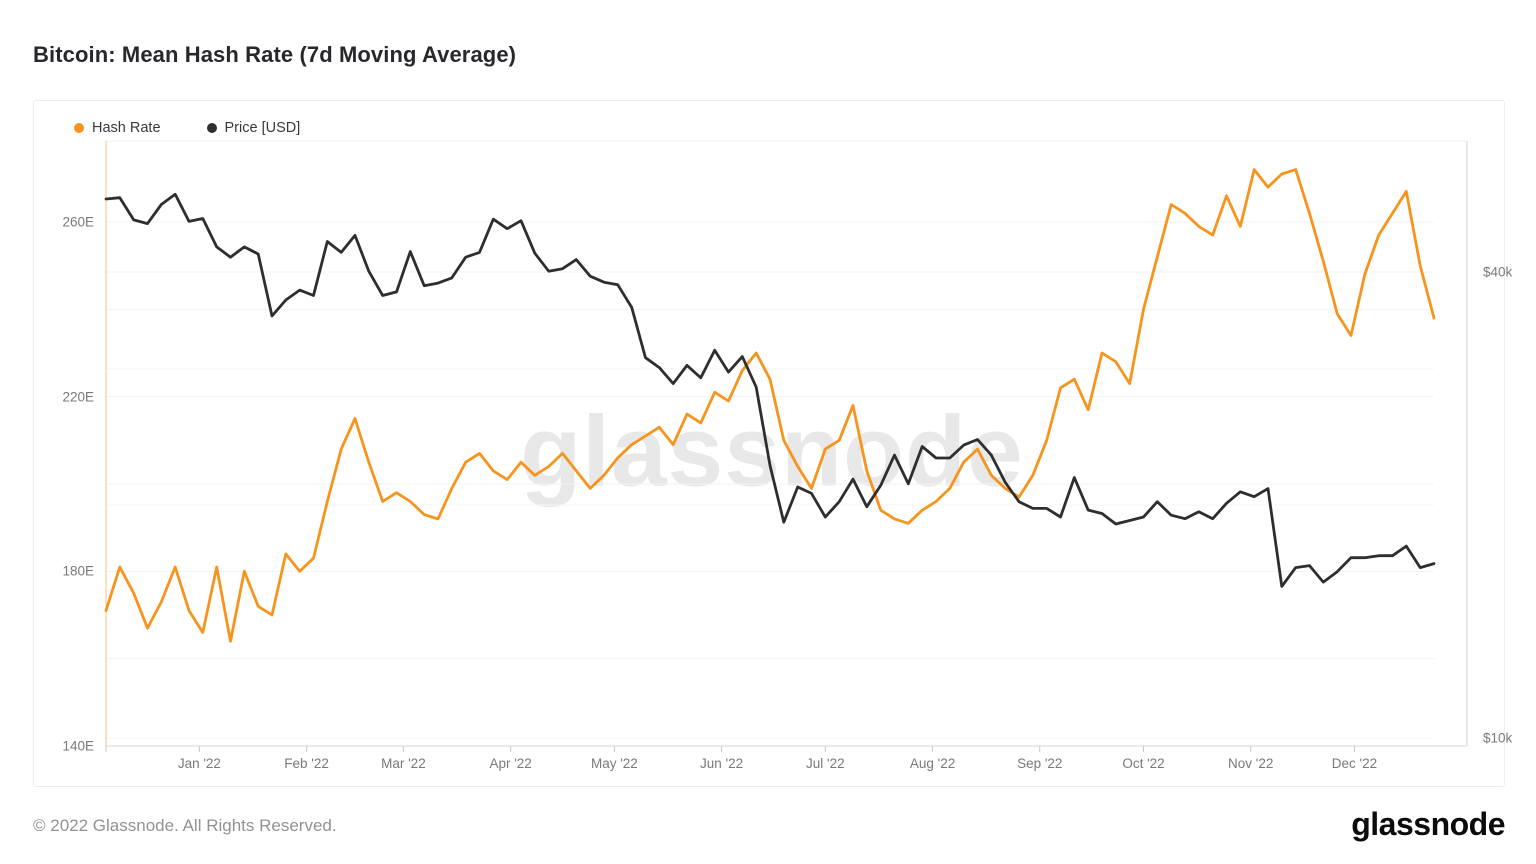  What do you see at coordinates (199, 763) in the screenshot?
I see `x-tick-label: Jan '22` at bounding box center [199, 763].